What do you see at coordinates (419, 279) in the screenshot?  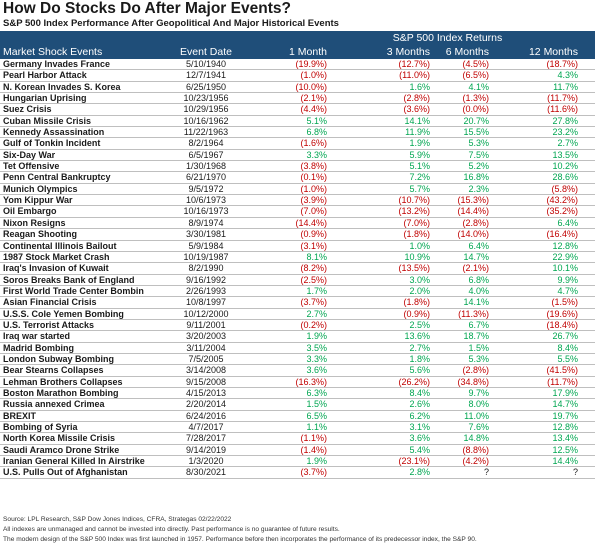 I see `m3-cell: 3.0%` at bounding box center [419, 279].